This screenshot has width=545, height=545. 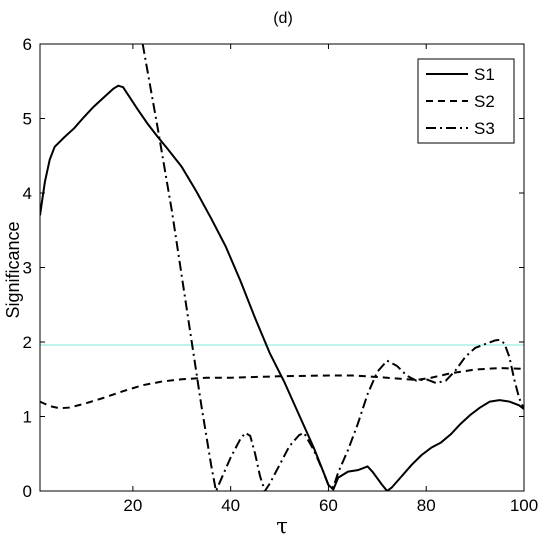 What do you see at coordinates (27, 44) in the screenshot?
I see `y-tick-label: 6` at bounding box center [27, 44].